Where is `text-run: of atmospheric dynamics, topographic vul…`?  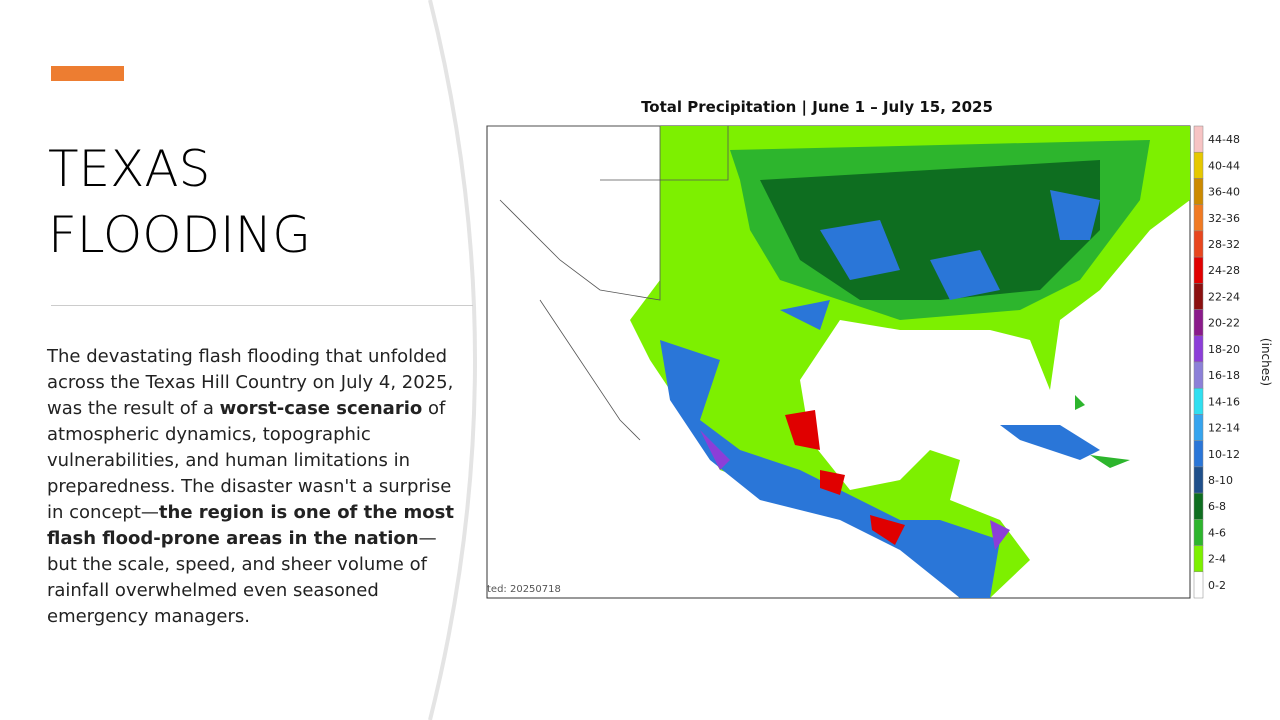
text-run: of atmospheric dynamics, topographic vul… is located at coordinates (249, 460).